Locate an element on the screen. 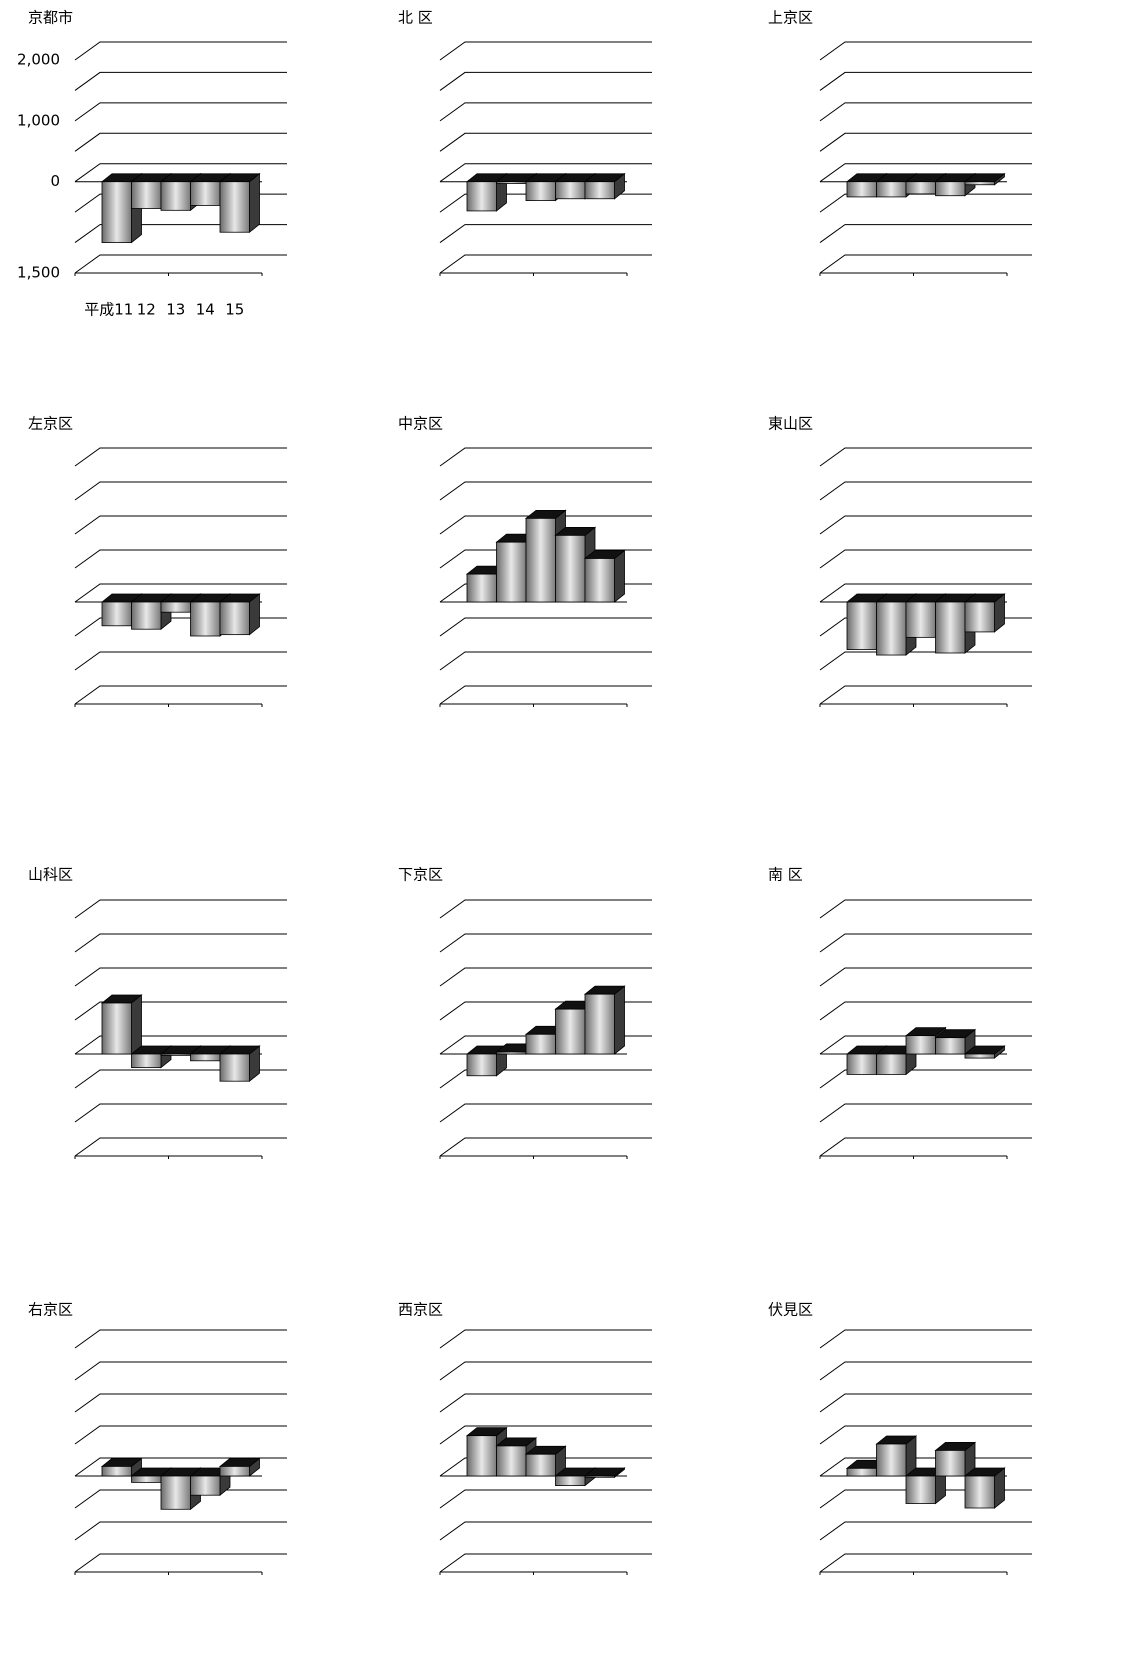 This screenshot has width=1139, height=1663. panel: 上京区 is located at coordinates (900, 142).